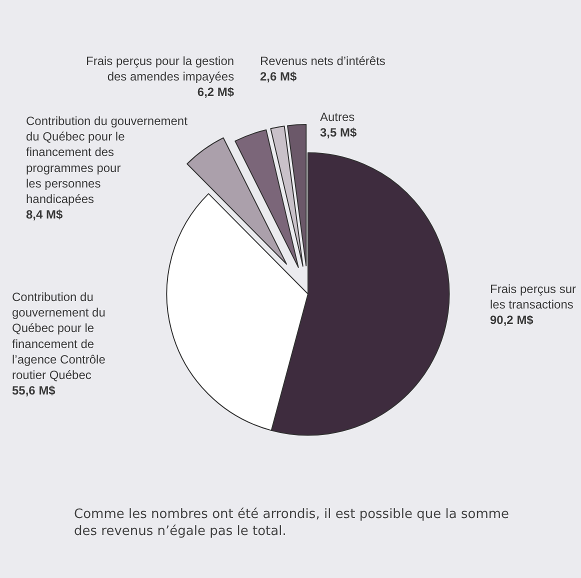 The width and height of the screenshot is (581, 578). I want to click on slice-label: Contribution du gouvernement du Québec pour le financement de l’agence Contrôle routier Québec, so click(59, 336).